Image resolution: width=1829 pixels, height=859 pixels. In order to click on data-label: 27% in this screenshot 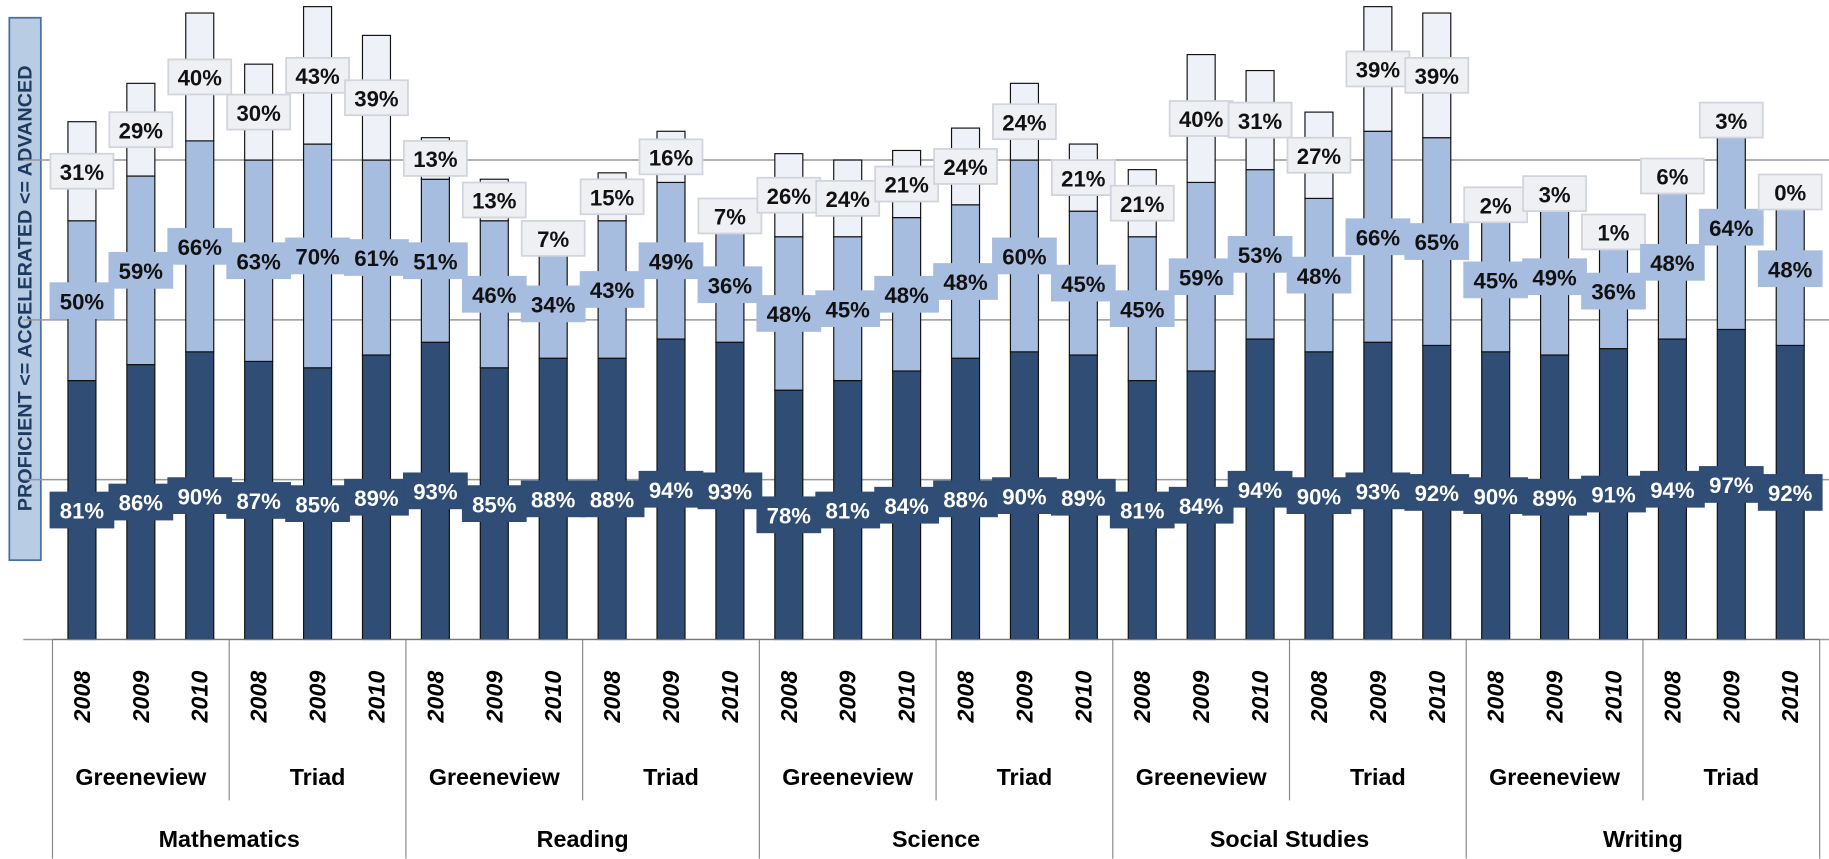, I will do `click(1319, 156)`.